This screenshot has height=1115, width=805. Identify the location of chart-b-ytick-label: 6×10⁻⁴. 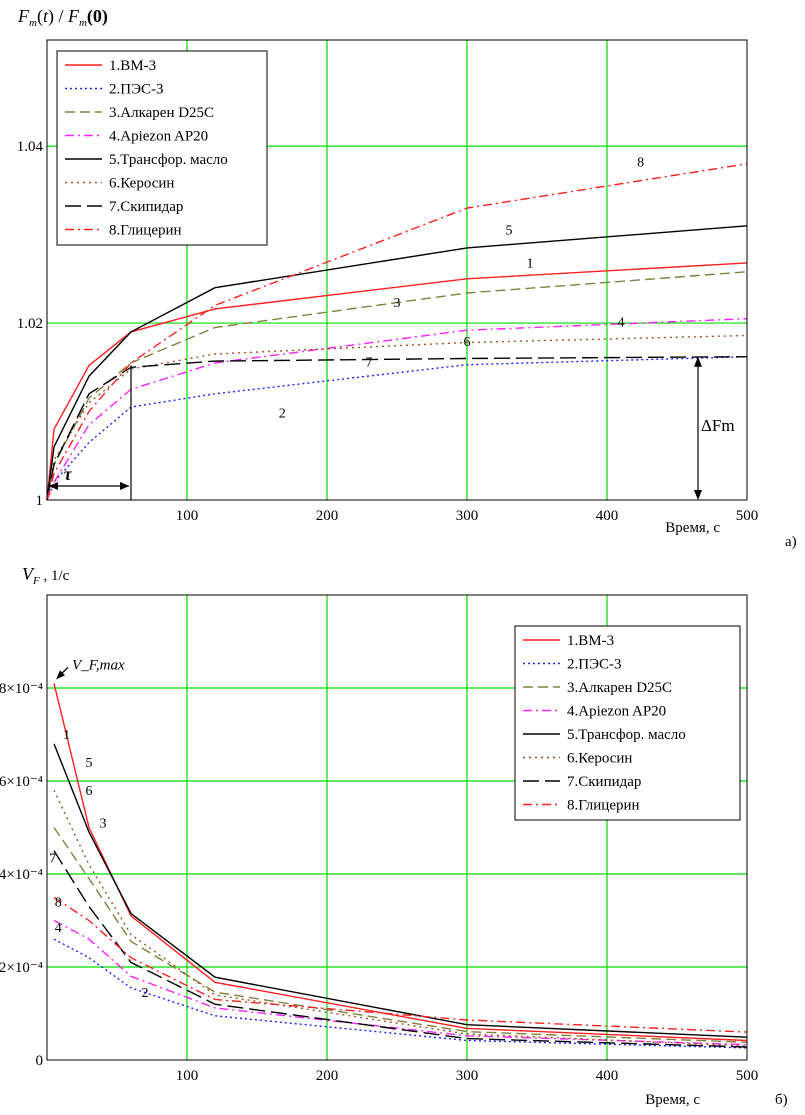
(21, 782).